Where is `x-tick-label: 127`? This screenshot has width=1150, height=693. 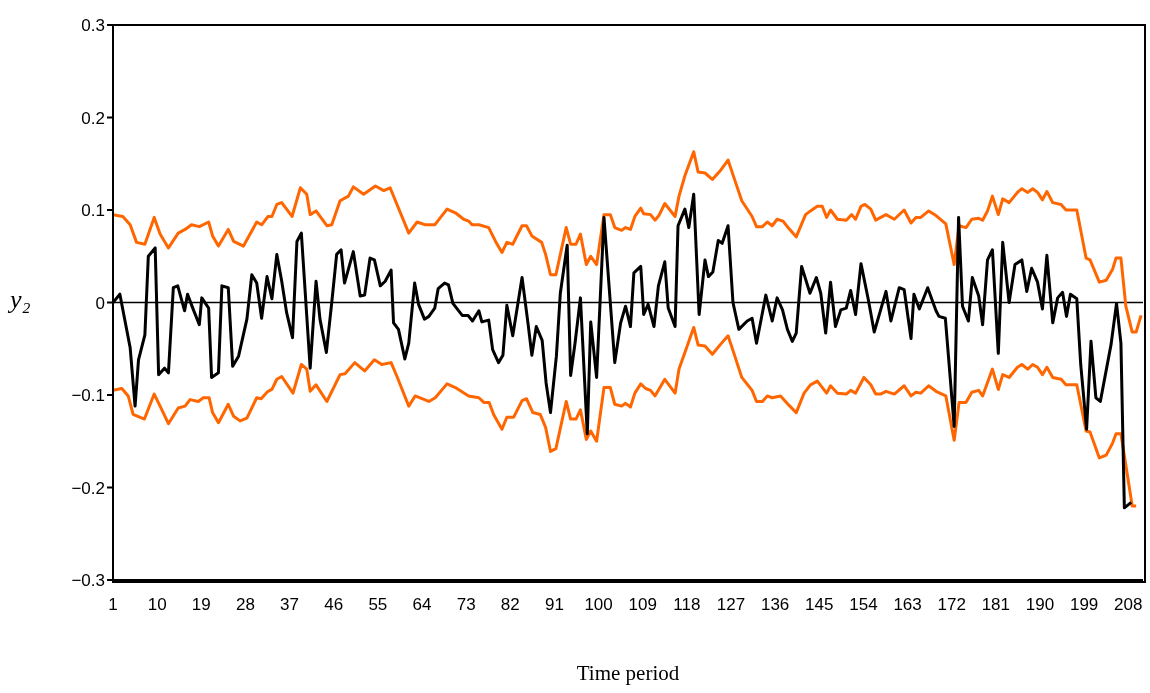
x-tick-label: 127 is located at coordinates (731, 605).